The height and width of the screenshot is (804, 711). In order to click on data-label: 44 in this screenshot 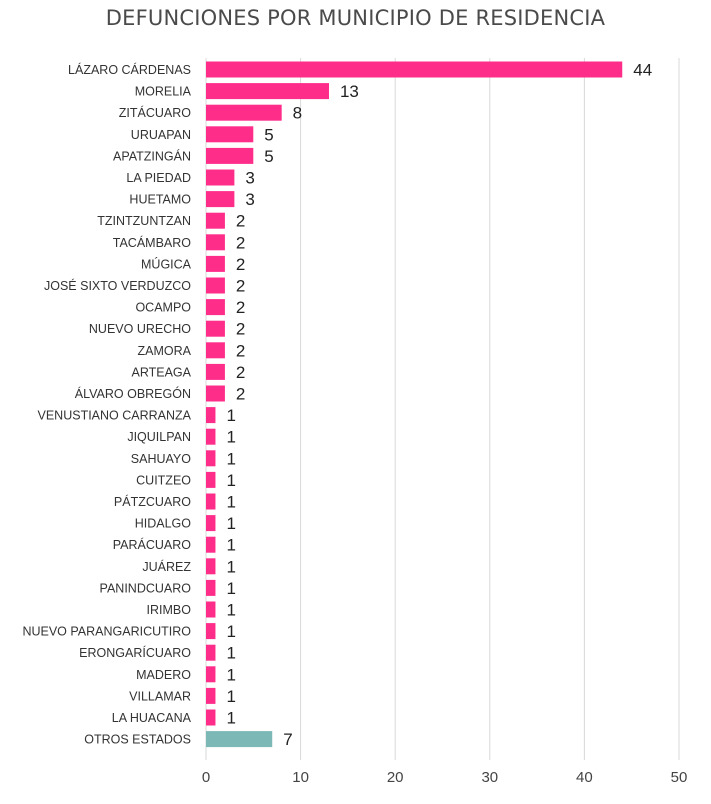, I will do `click(642, 70)`.